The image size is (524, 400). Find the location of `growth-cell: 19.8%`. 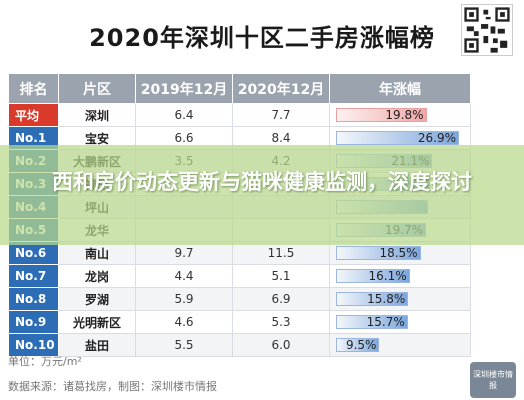

growth-cell: 19.8% is located at coordinates (400, 115).